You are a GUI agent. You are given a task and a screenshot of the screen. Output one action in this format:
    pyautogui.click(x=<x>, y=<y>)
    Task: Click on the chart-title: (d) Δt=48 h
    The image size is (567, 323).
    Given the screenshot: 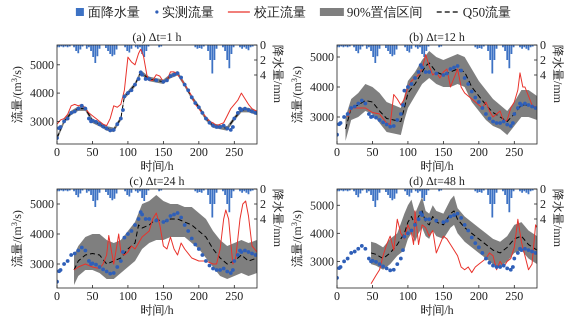 What is the action you would take?
    pyautogui.click(x=437, y=181)
    